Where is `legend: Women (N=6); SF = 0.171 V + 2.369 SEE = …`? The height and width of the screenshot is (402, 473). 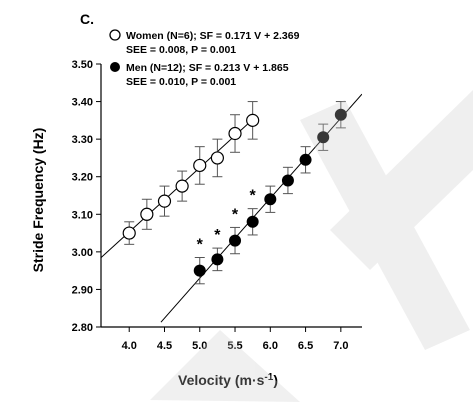 legend: Women (N=6); SF = 0.171 V + 2.369 SEE = … is located at coordinates (204, 58).